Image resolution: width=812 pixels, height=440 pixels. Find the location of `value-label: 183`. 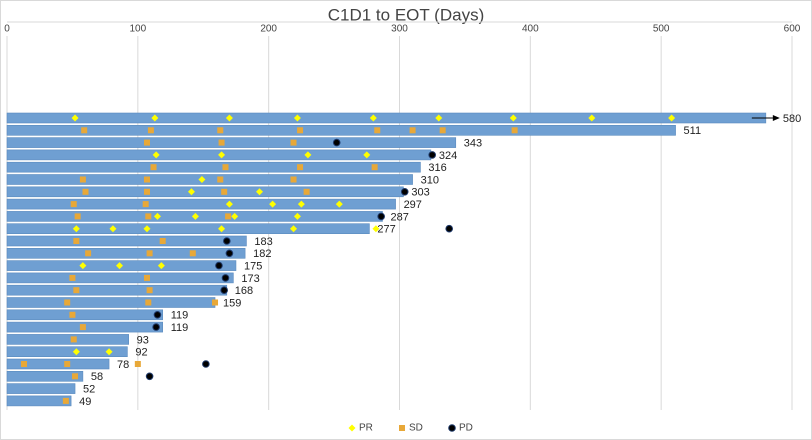

value-label: 183 is located at coordinates (263, 242).